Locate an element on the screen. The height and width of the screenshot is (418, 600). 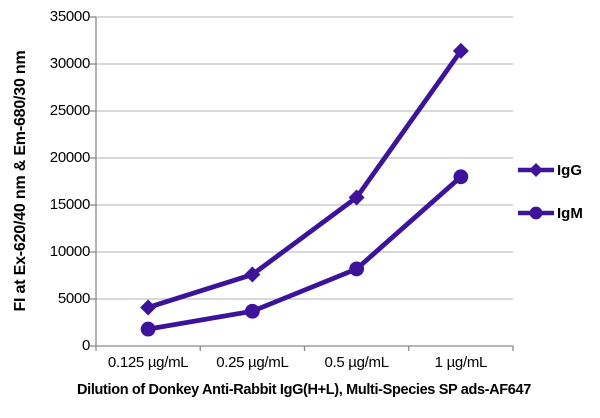
y-tick-label: 30000 is located at coordinates (70, 63).